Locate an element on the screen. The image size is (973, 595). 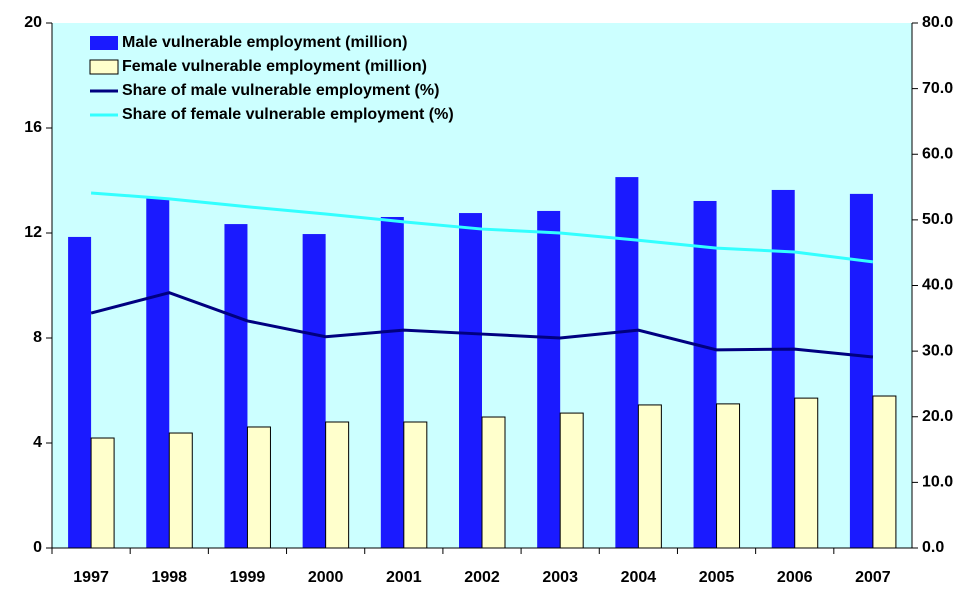
y2-tick-label: 30.0 is located at coordinates (937, 350).